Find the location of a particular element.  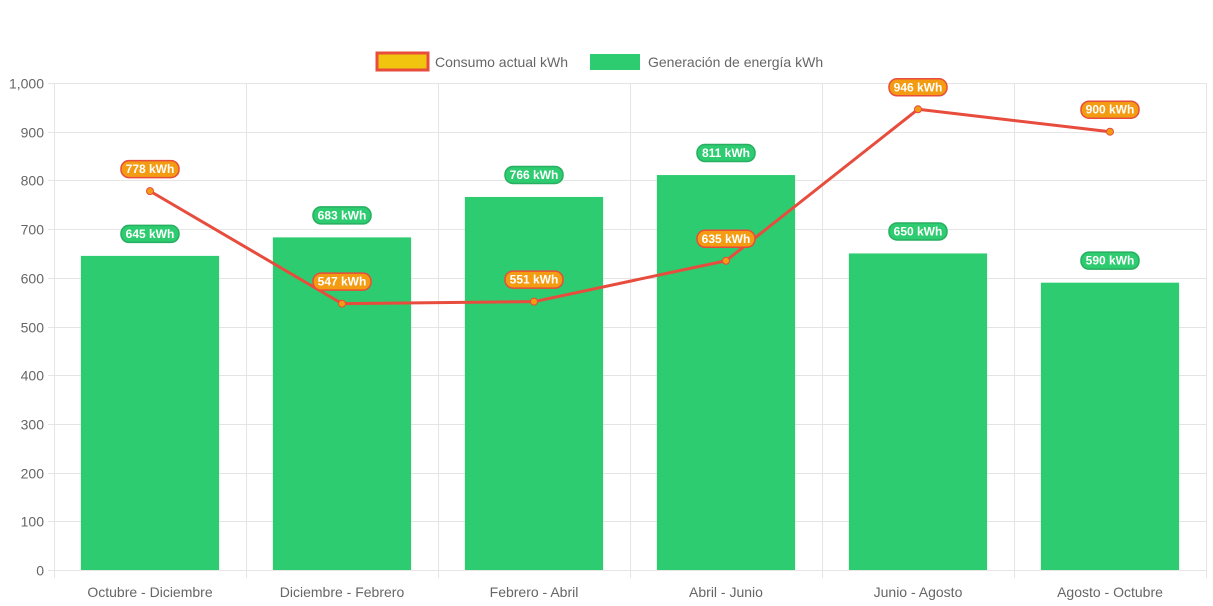

legend-item-generacion: Generación de energía kWh is located at coordinates (706, 62).